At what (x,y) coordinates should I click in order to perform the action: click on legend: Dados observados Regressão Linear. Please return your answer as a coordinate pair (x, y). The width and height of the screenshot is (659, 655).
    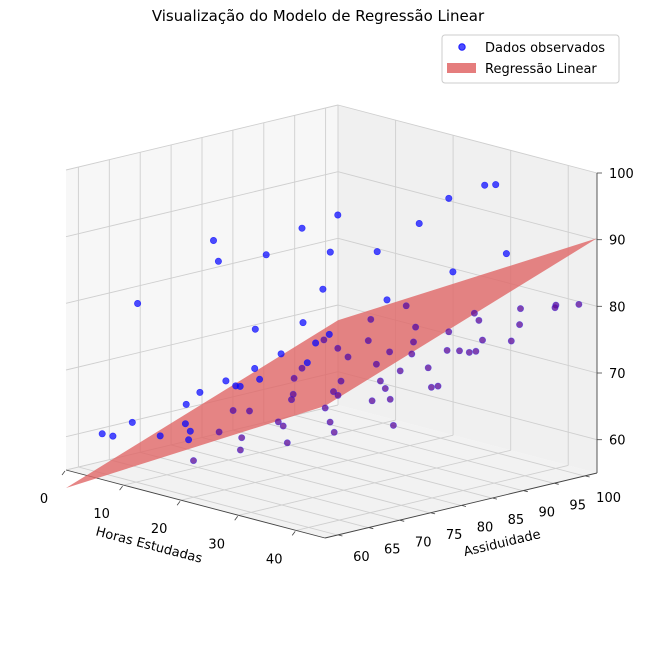
    Looking at the image, I should click on (530, 59).